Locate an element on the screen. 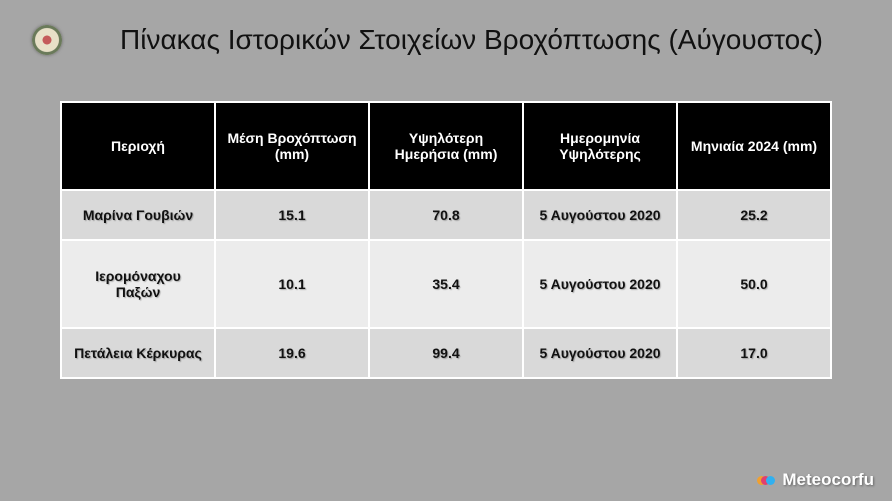  cell-highest: 99.4 is located at coordinates (446, 353).